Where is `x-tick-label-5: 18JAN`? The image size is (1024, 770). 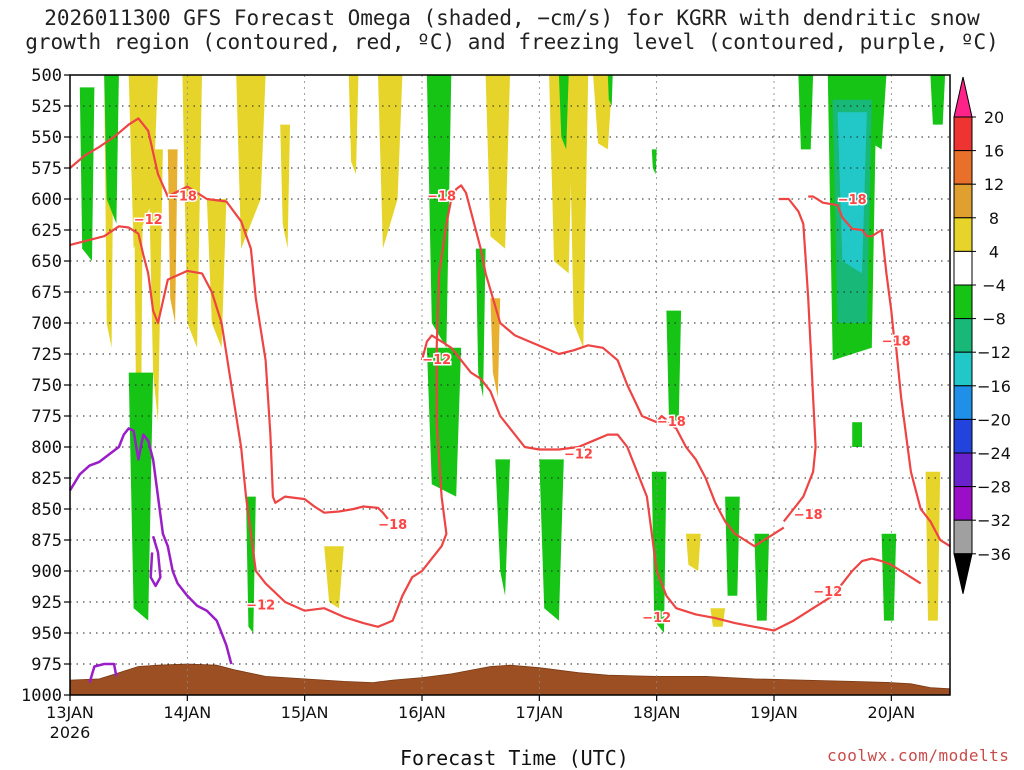 x-tick-label-5: 18JAN is located at coordinates (657, 712).